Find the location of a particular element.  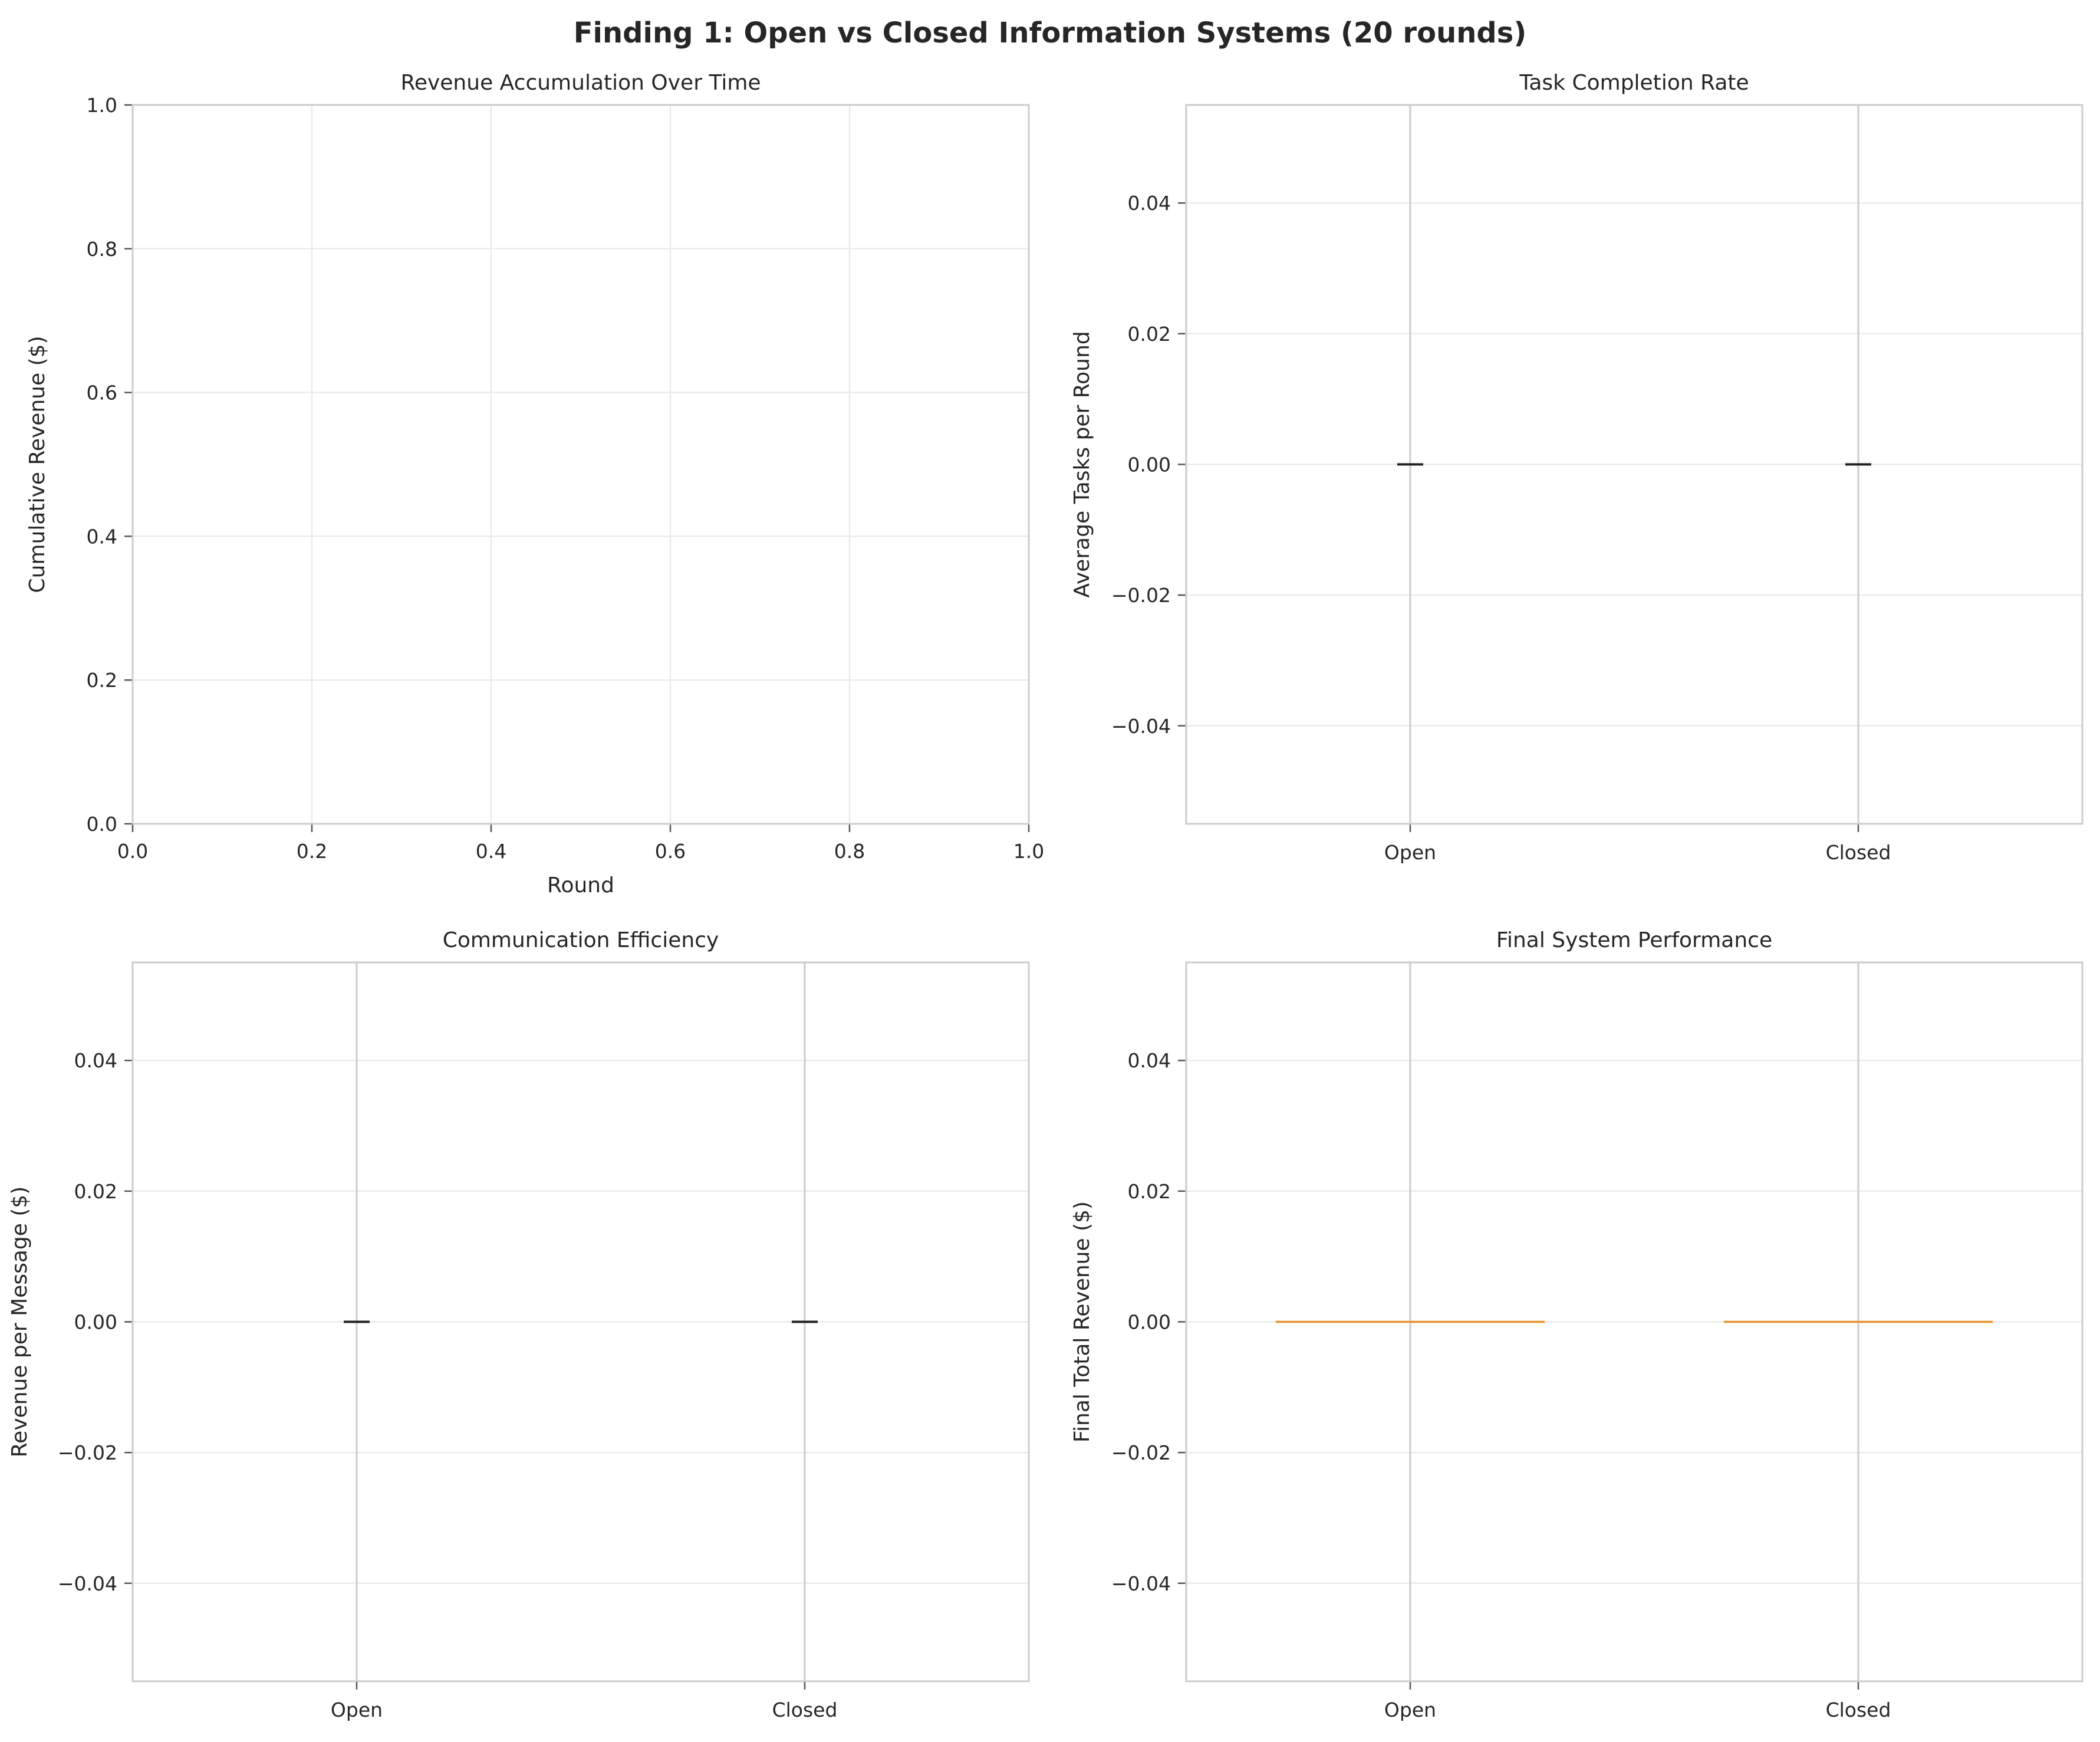

y-tick-label: 1.0 is located at coordinates (102, 106).